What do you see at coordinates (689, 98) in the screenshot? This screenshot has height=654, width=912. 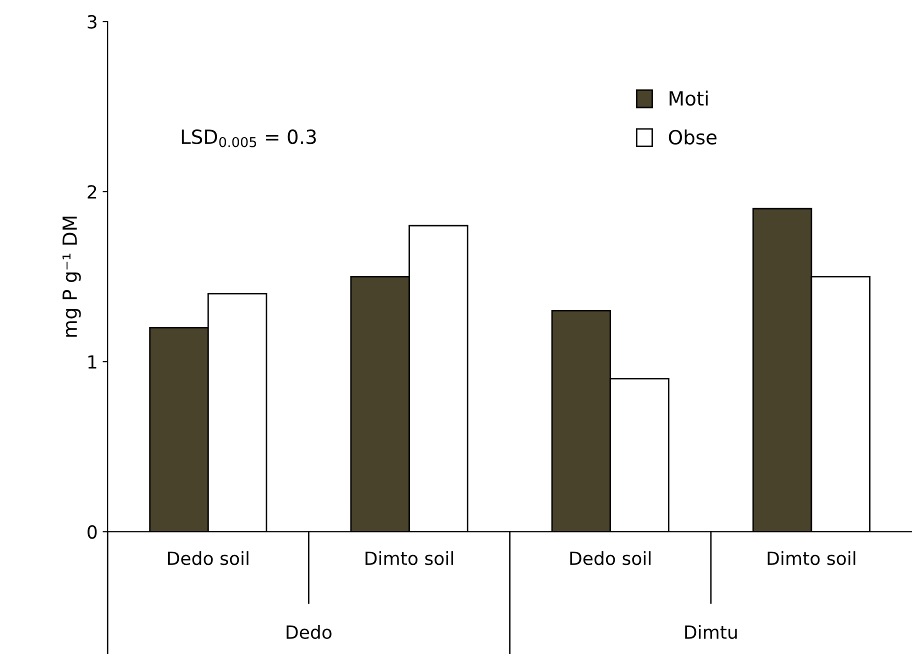 I see `legend-label: Moti` at bounding box center [689, 98].